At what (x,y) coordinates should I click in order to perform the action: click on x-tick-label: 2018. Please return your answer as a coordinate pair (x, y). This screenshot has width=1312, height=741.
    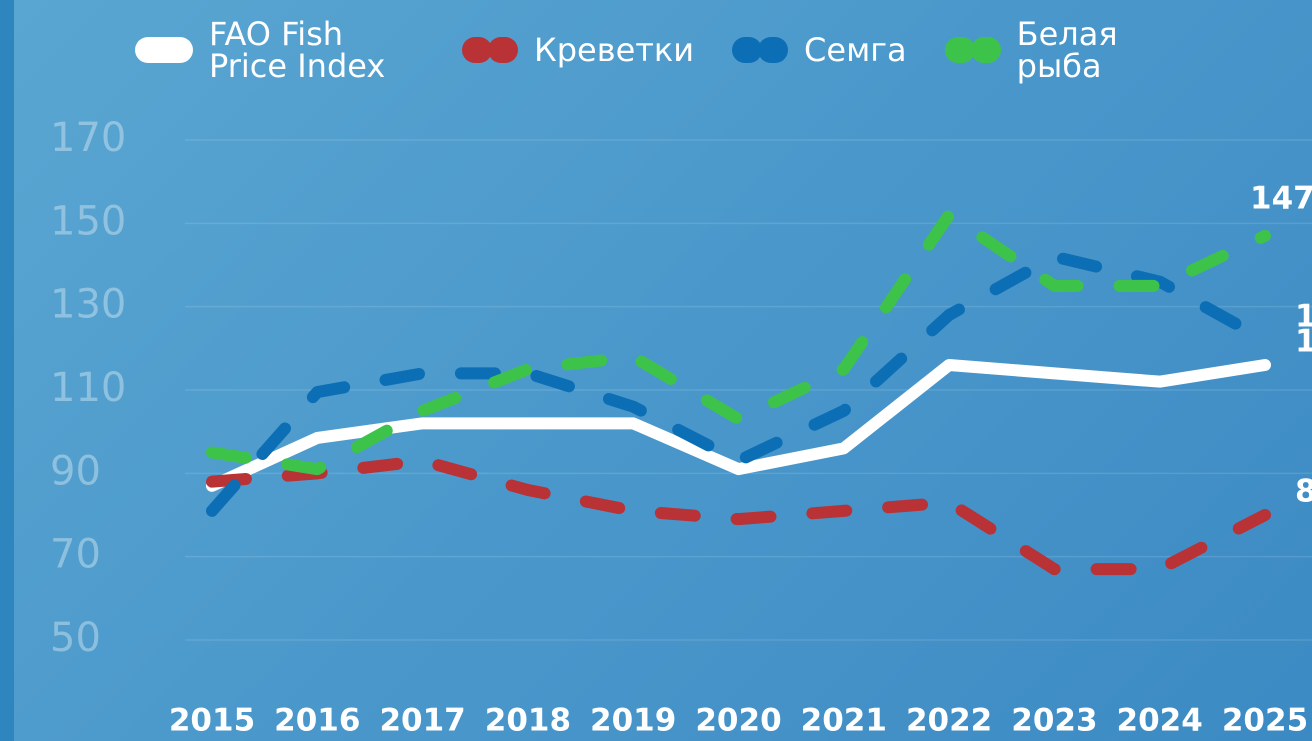
    Looking at the image, I should click on (528, 721).